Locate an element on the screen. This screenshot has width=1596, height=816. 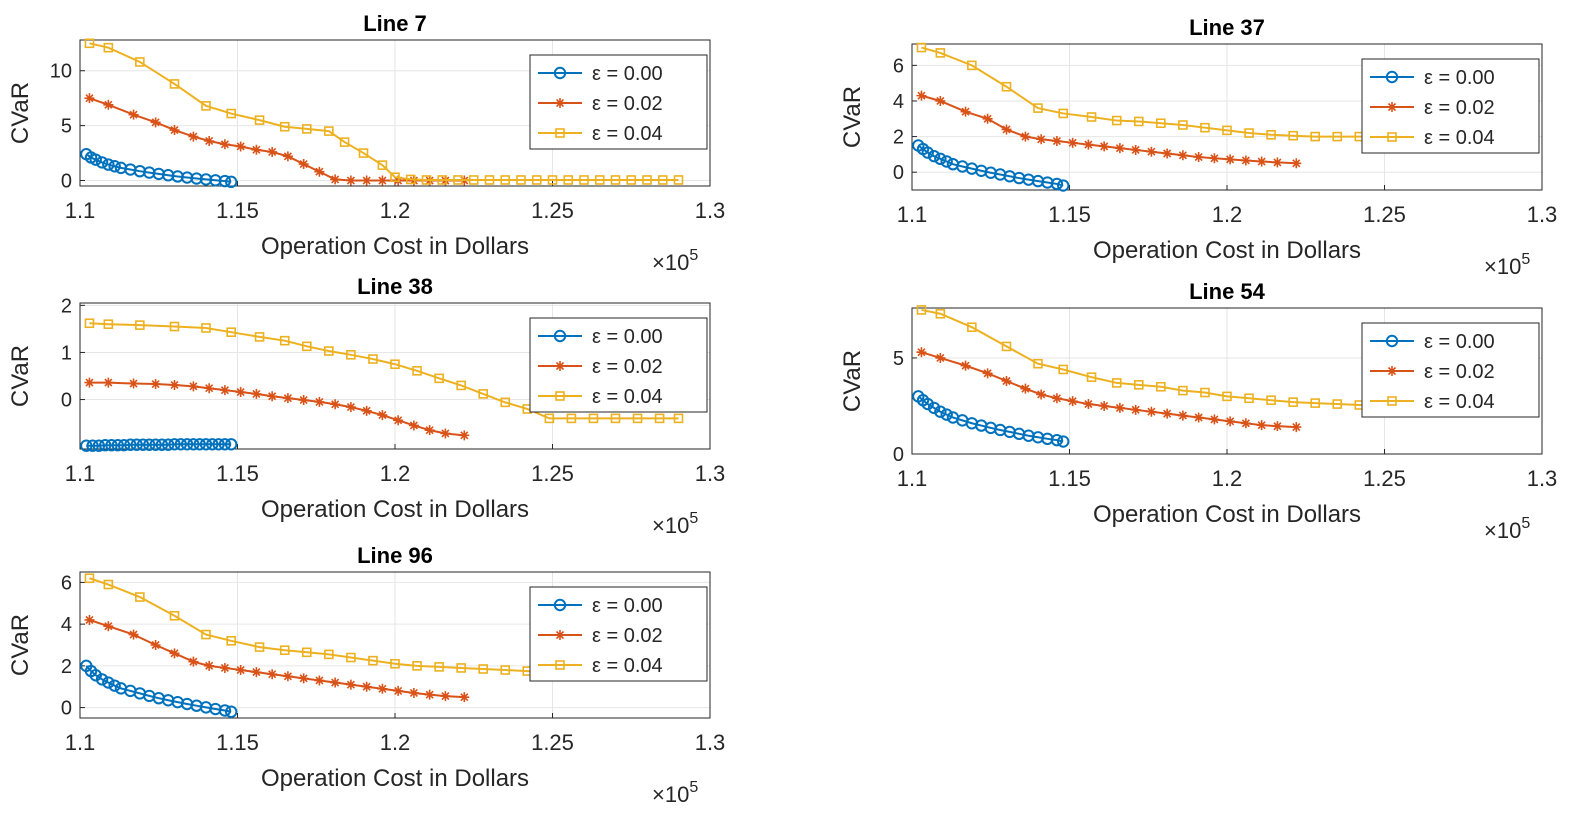
x-tick-label: 1.15 is located at coordinates (237, 210).